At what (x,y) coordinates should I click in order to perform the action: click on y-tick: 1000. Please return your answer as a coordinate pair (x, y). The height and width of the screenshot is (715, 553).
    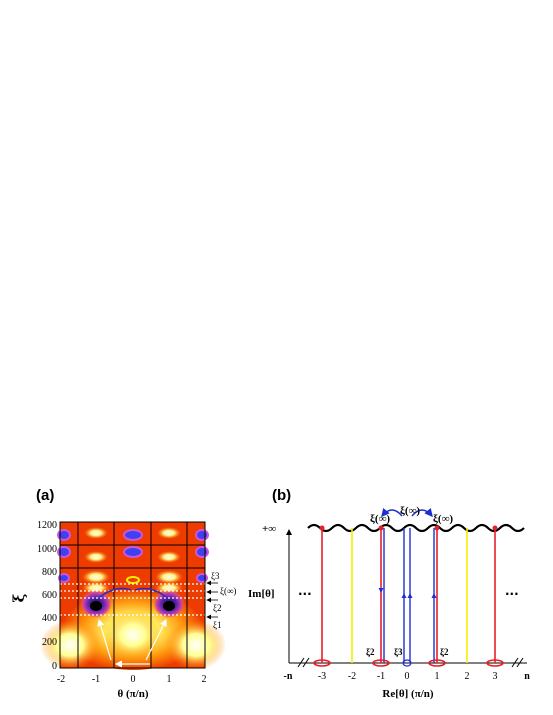
    Looking at the image, I should click on (47, 549).